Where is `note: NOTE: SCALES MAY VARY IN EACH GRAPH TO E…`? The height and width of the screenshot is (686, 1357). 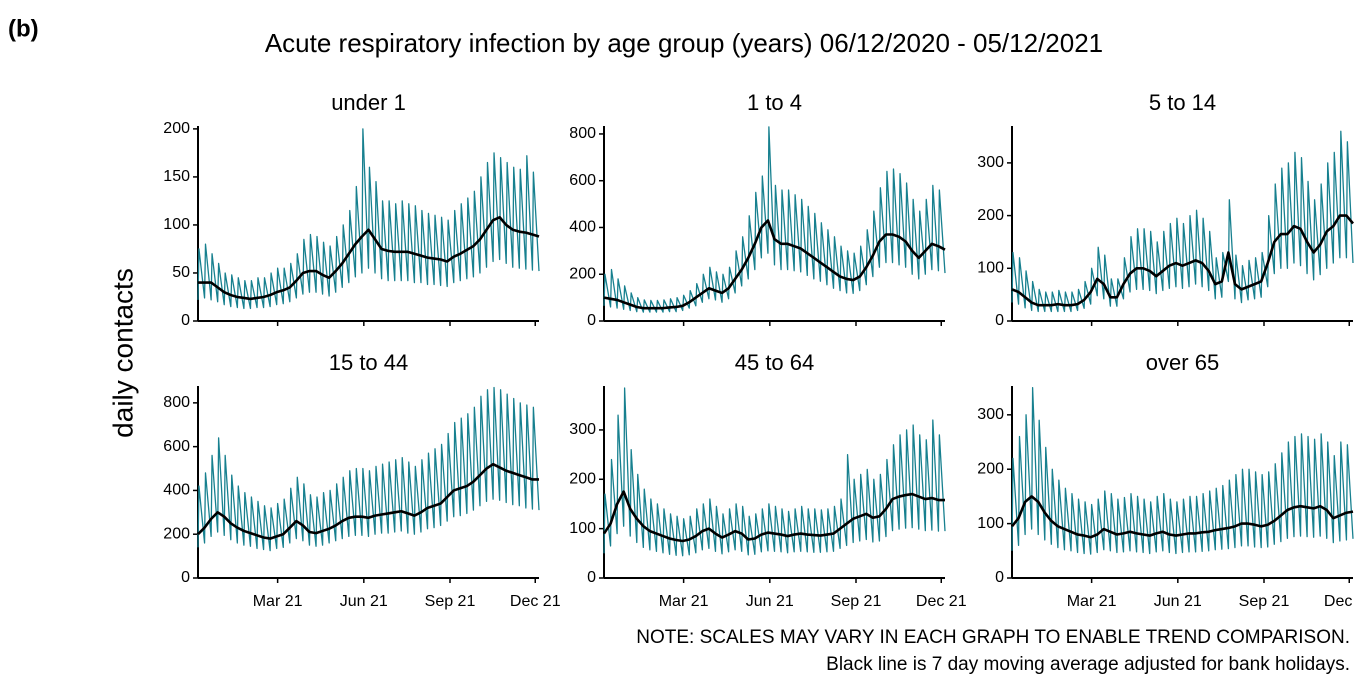
note: NOTE: SCALES MAY VARY IN EACH GRAPH TO E… is located at coordinates (993, 637).